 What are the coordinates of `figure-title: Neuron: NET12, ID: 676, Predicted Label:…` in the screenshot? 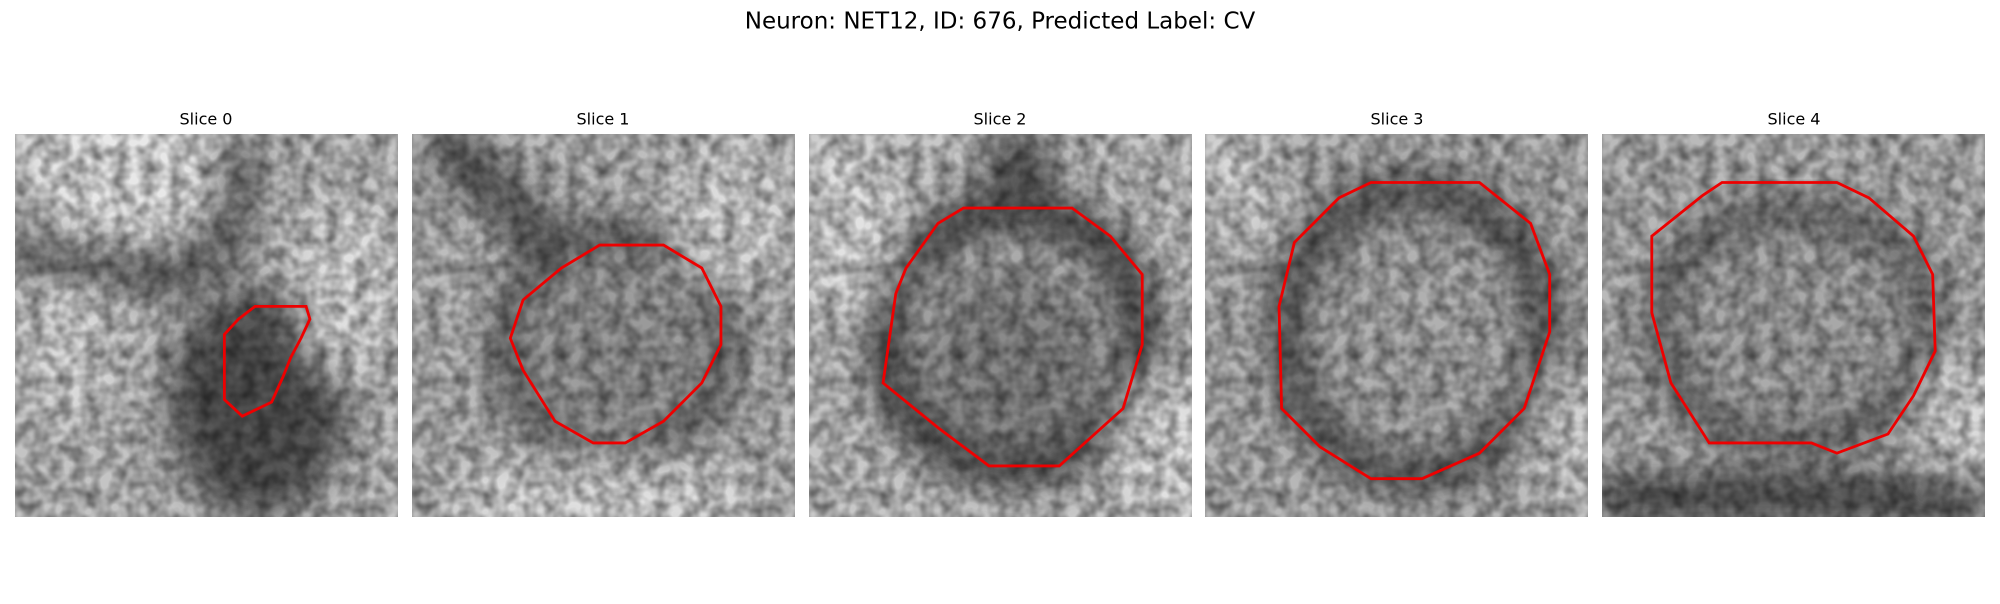 It's located at (1000, 22).